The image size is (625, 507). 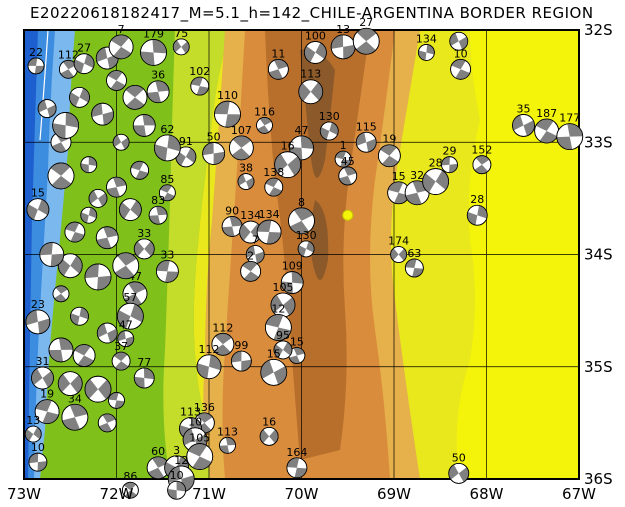 I want to click on event-depth-label: 36, so click(x=158, y=75).